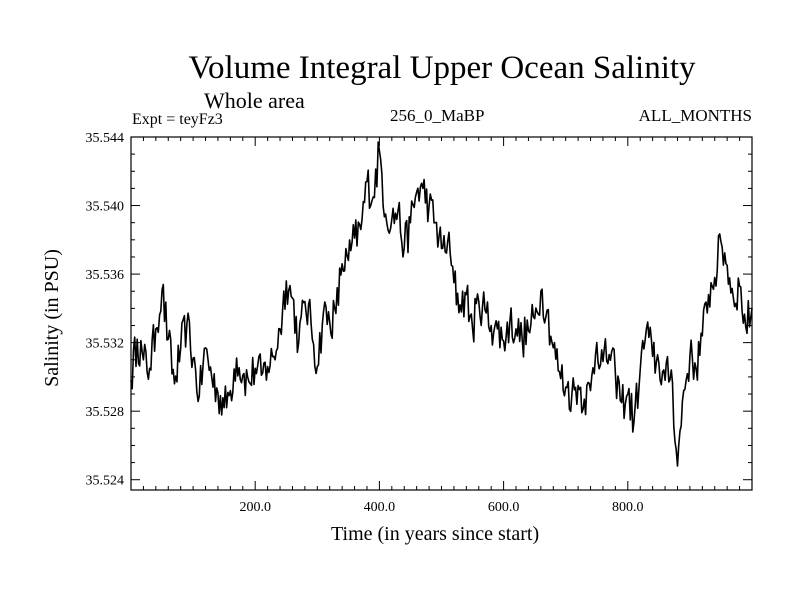 The width and height of the screenshot is (800, 600). Describe the element at coordinates (254, 100) in the screenshot. I see `chart-subtitle: Whole area` at that location.